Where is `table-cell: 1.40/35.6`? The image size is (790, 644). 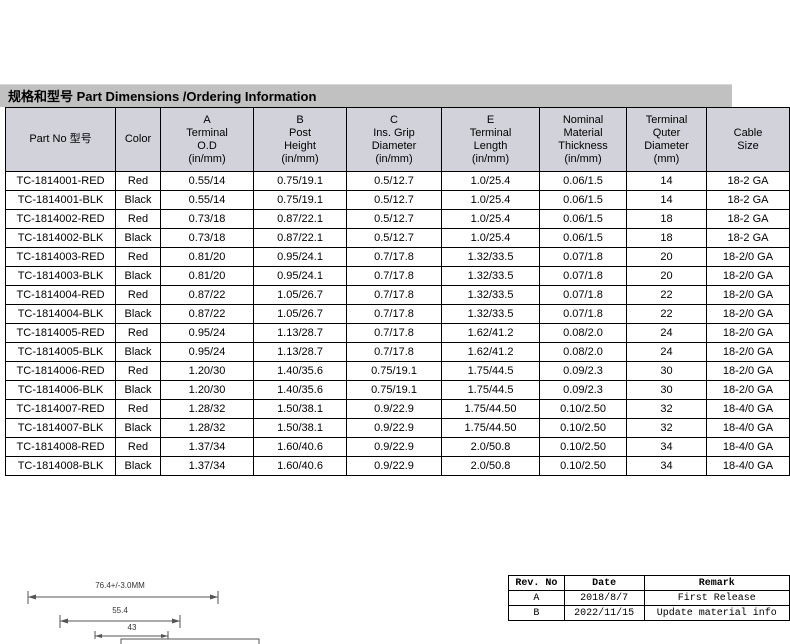 table-cell: 1.40/35.6 is located at coordinates (300, 390).